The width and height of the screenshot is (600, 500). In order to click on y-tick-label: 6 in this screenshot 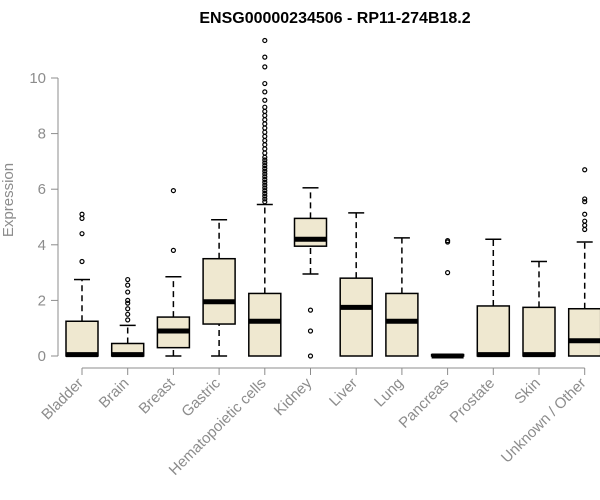, I will do `click(42, 189)`.